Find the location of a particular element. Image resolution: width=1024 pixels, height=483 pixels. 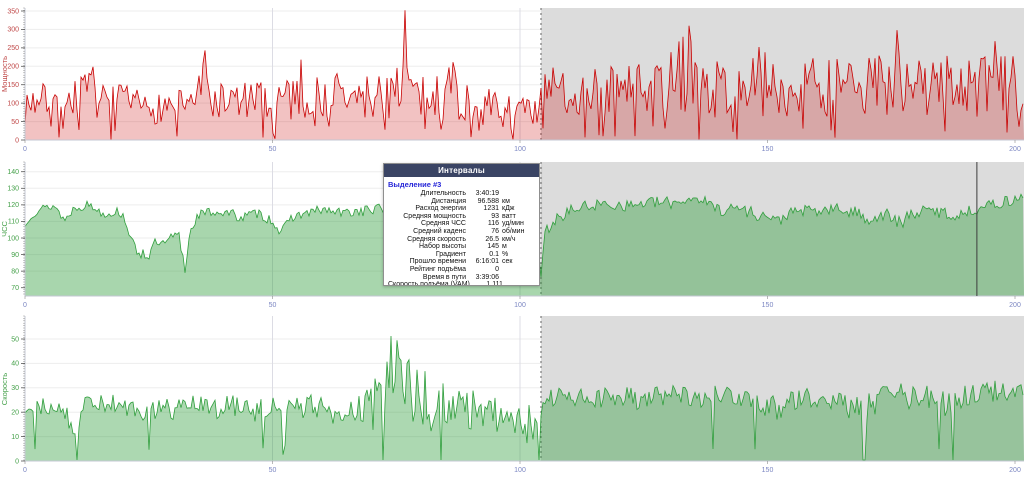

stat-label: Расход энергии is located at coordinates (440, 209).